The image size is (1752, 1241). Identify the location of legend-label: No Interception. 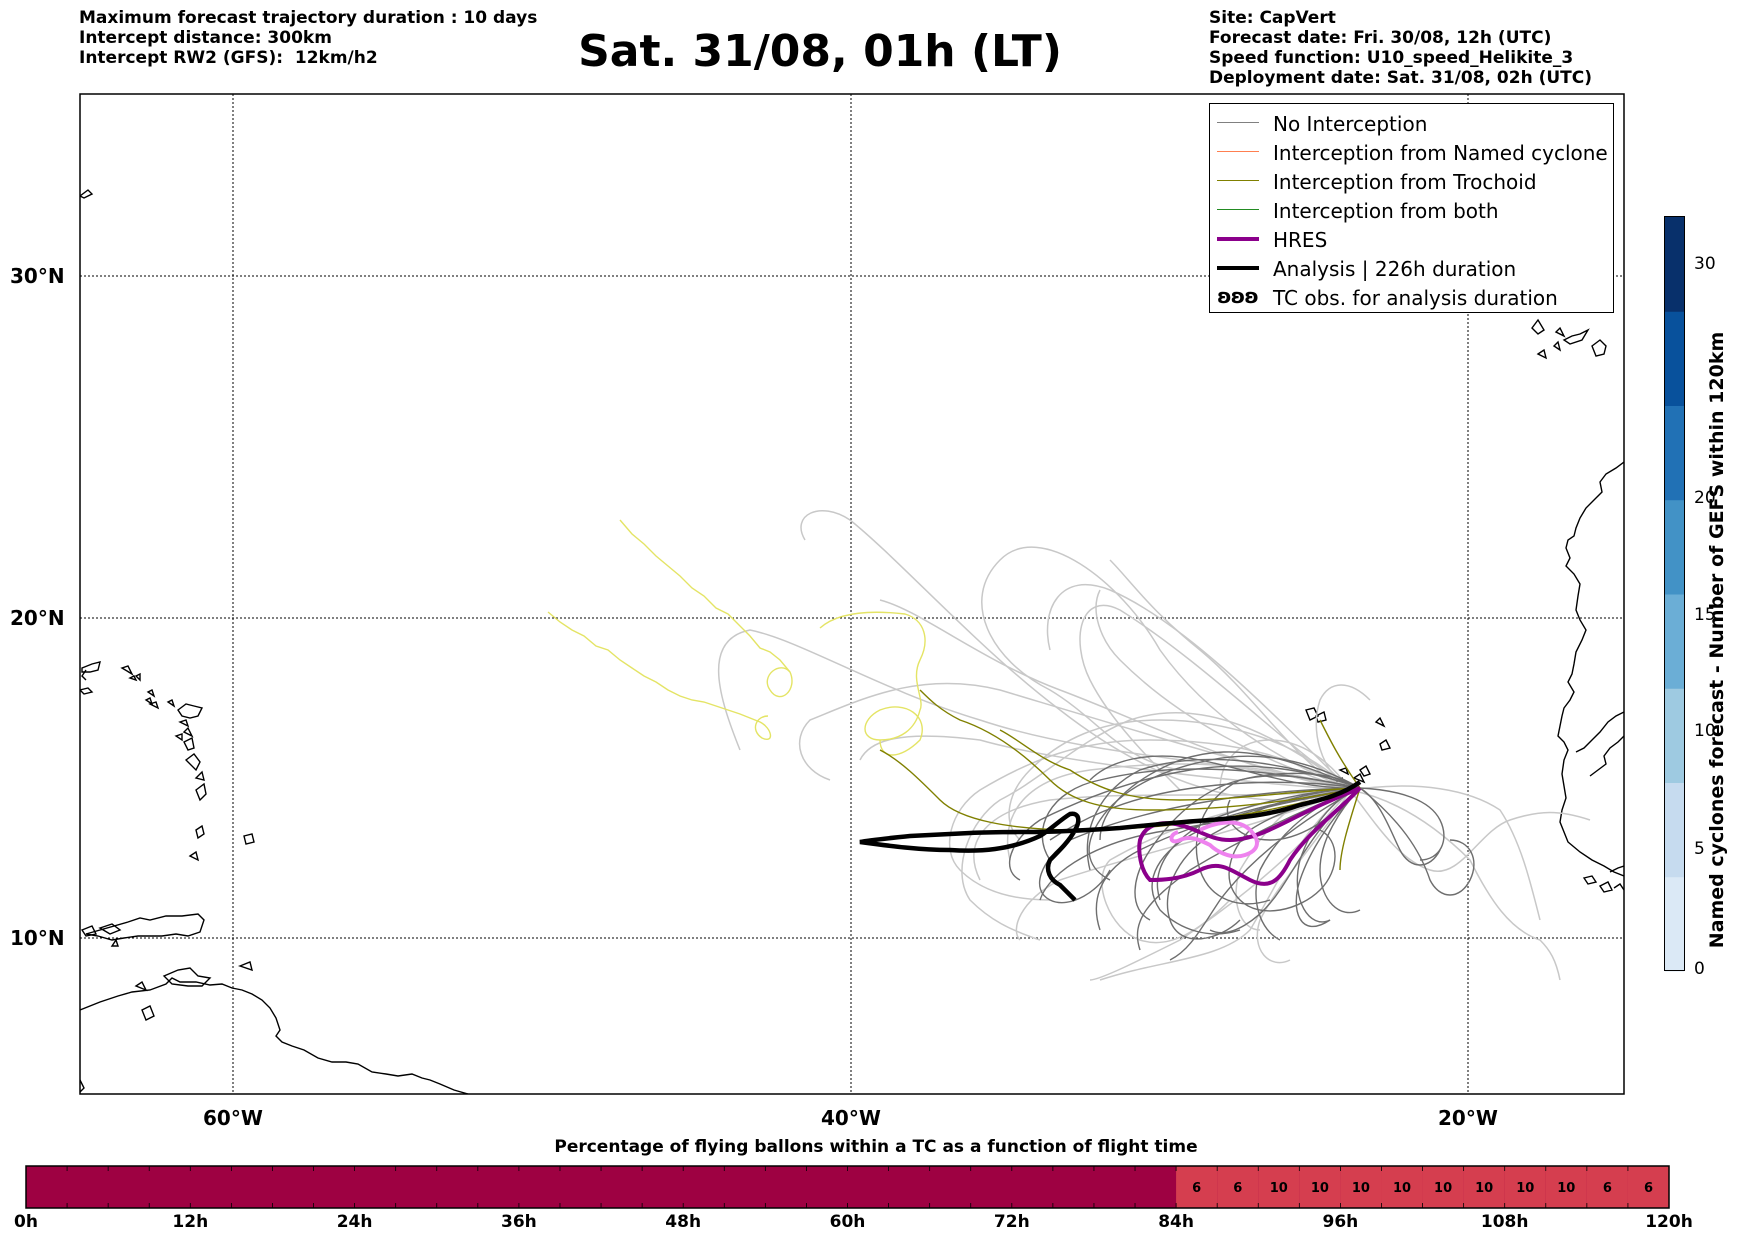
(1350, 124).